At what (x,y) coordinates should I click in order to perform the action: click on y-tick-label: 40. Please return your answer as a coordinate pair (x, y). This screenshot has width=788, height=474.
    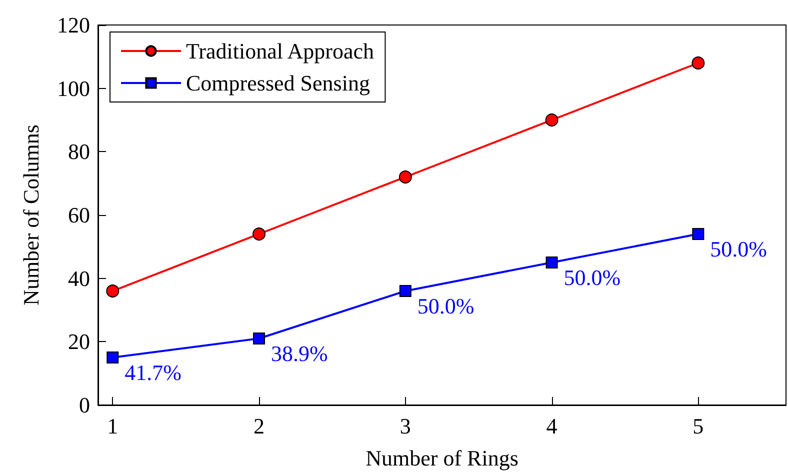
    Looking at the image, I should click on (79, 278).